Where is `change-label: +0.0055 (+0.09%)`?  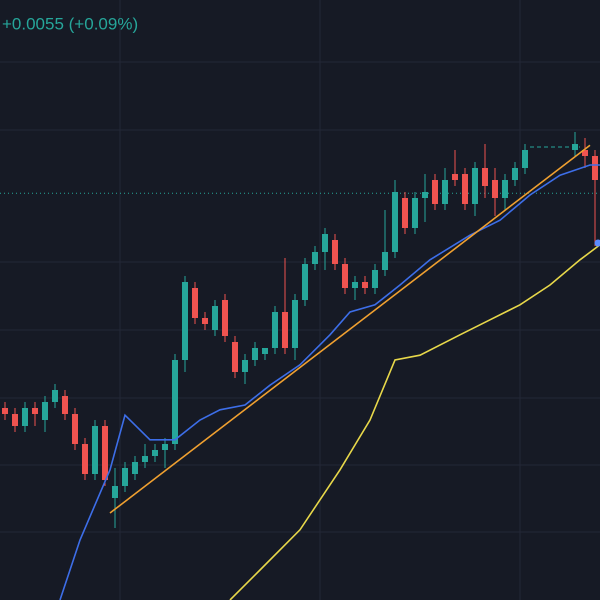
change-label: +0.0055 (+0.09%) is located at coordinates (70, 23).